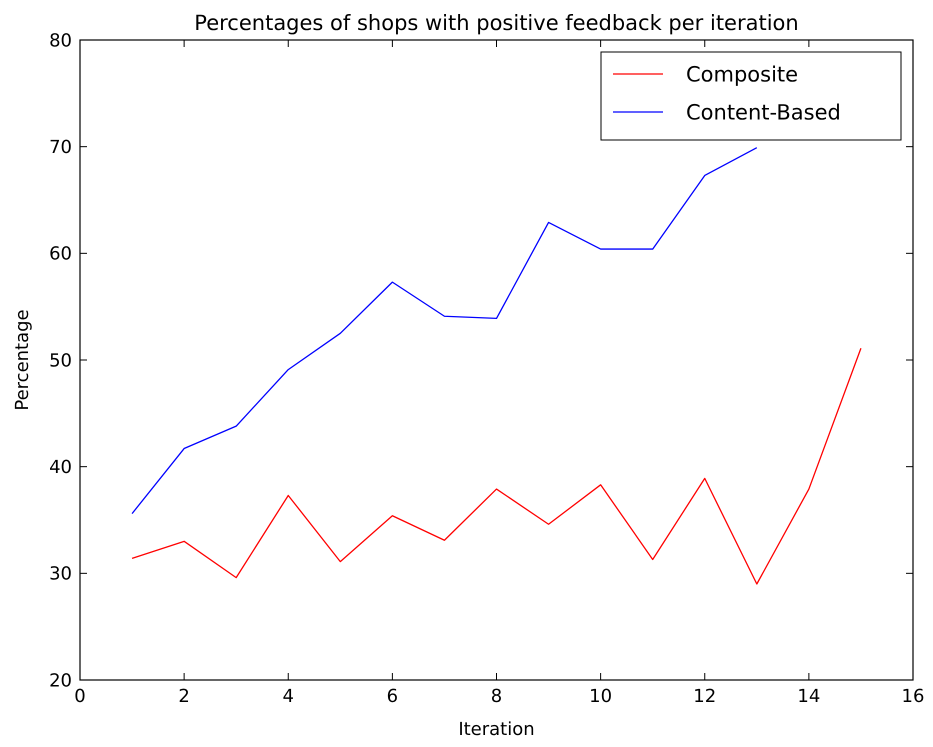  I want to click on x-tick-label: 8, so click(496, 696).